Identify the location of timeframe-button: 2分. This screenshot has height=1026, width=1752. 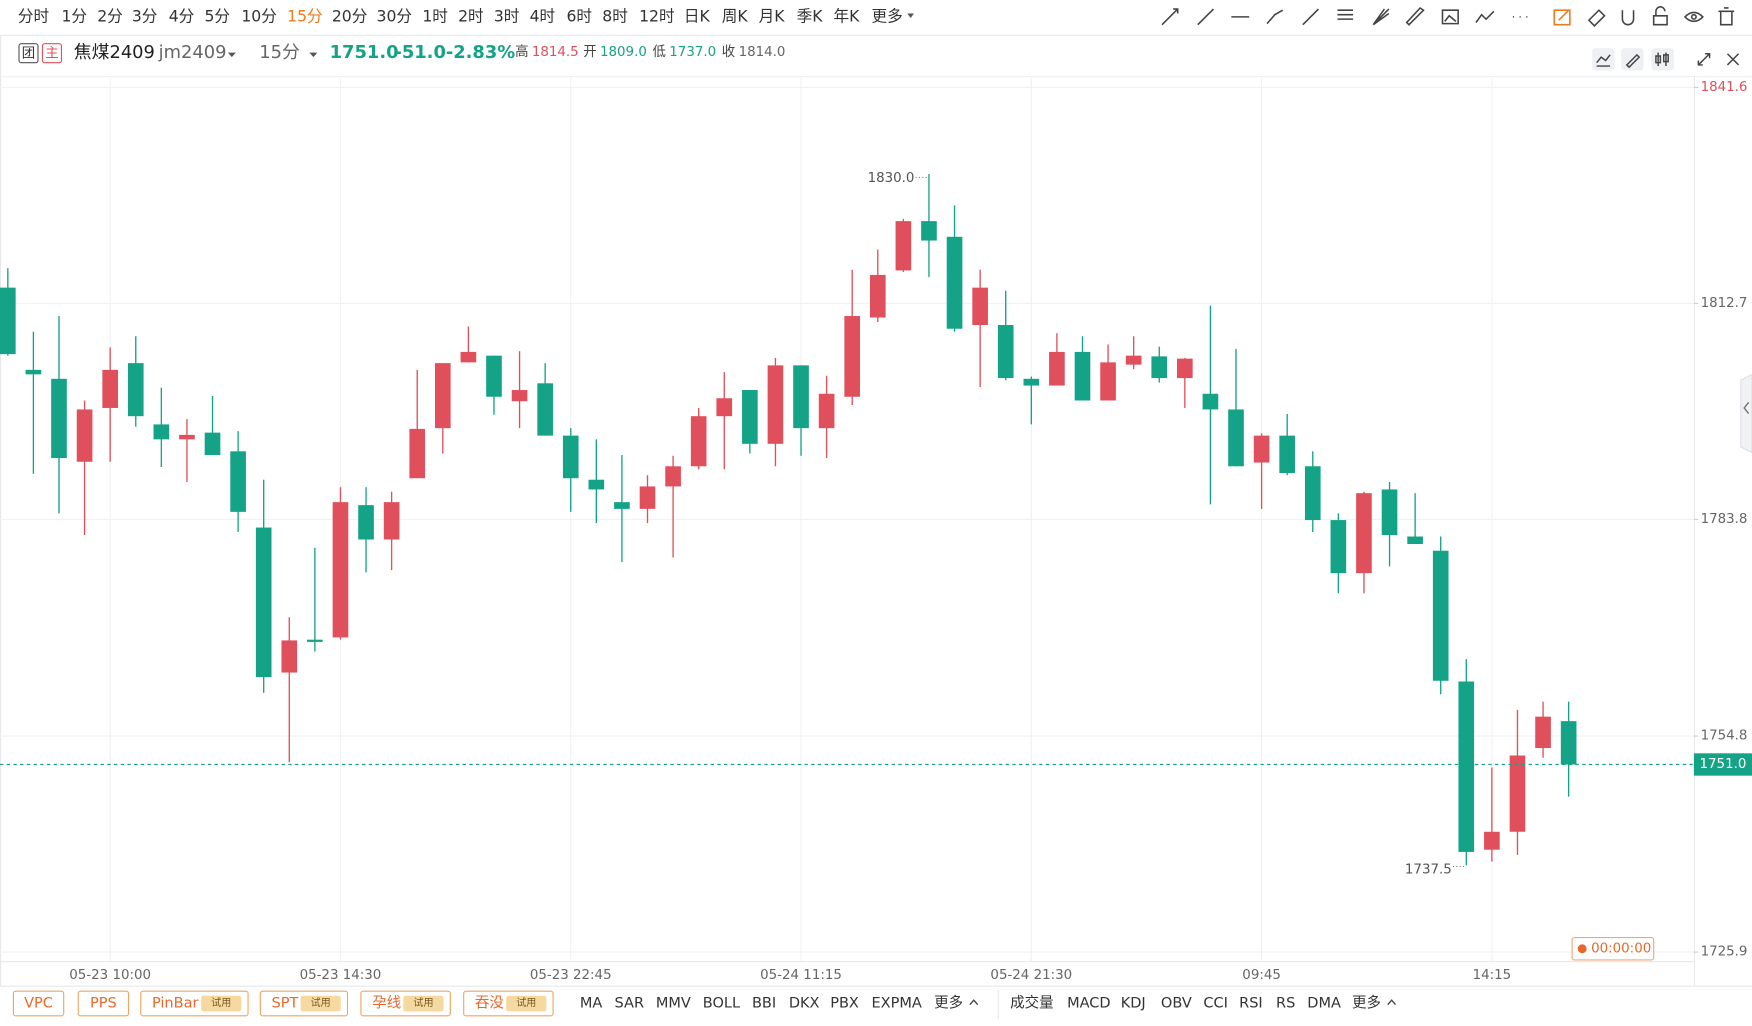
(110, 15).